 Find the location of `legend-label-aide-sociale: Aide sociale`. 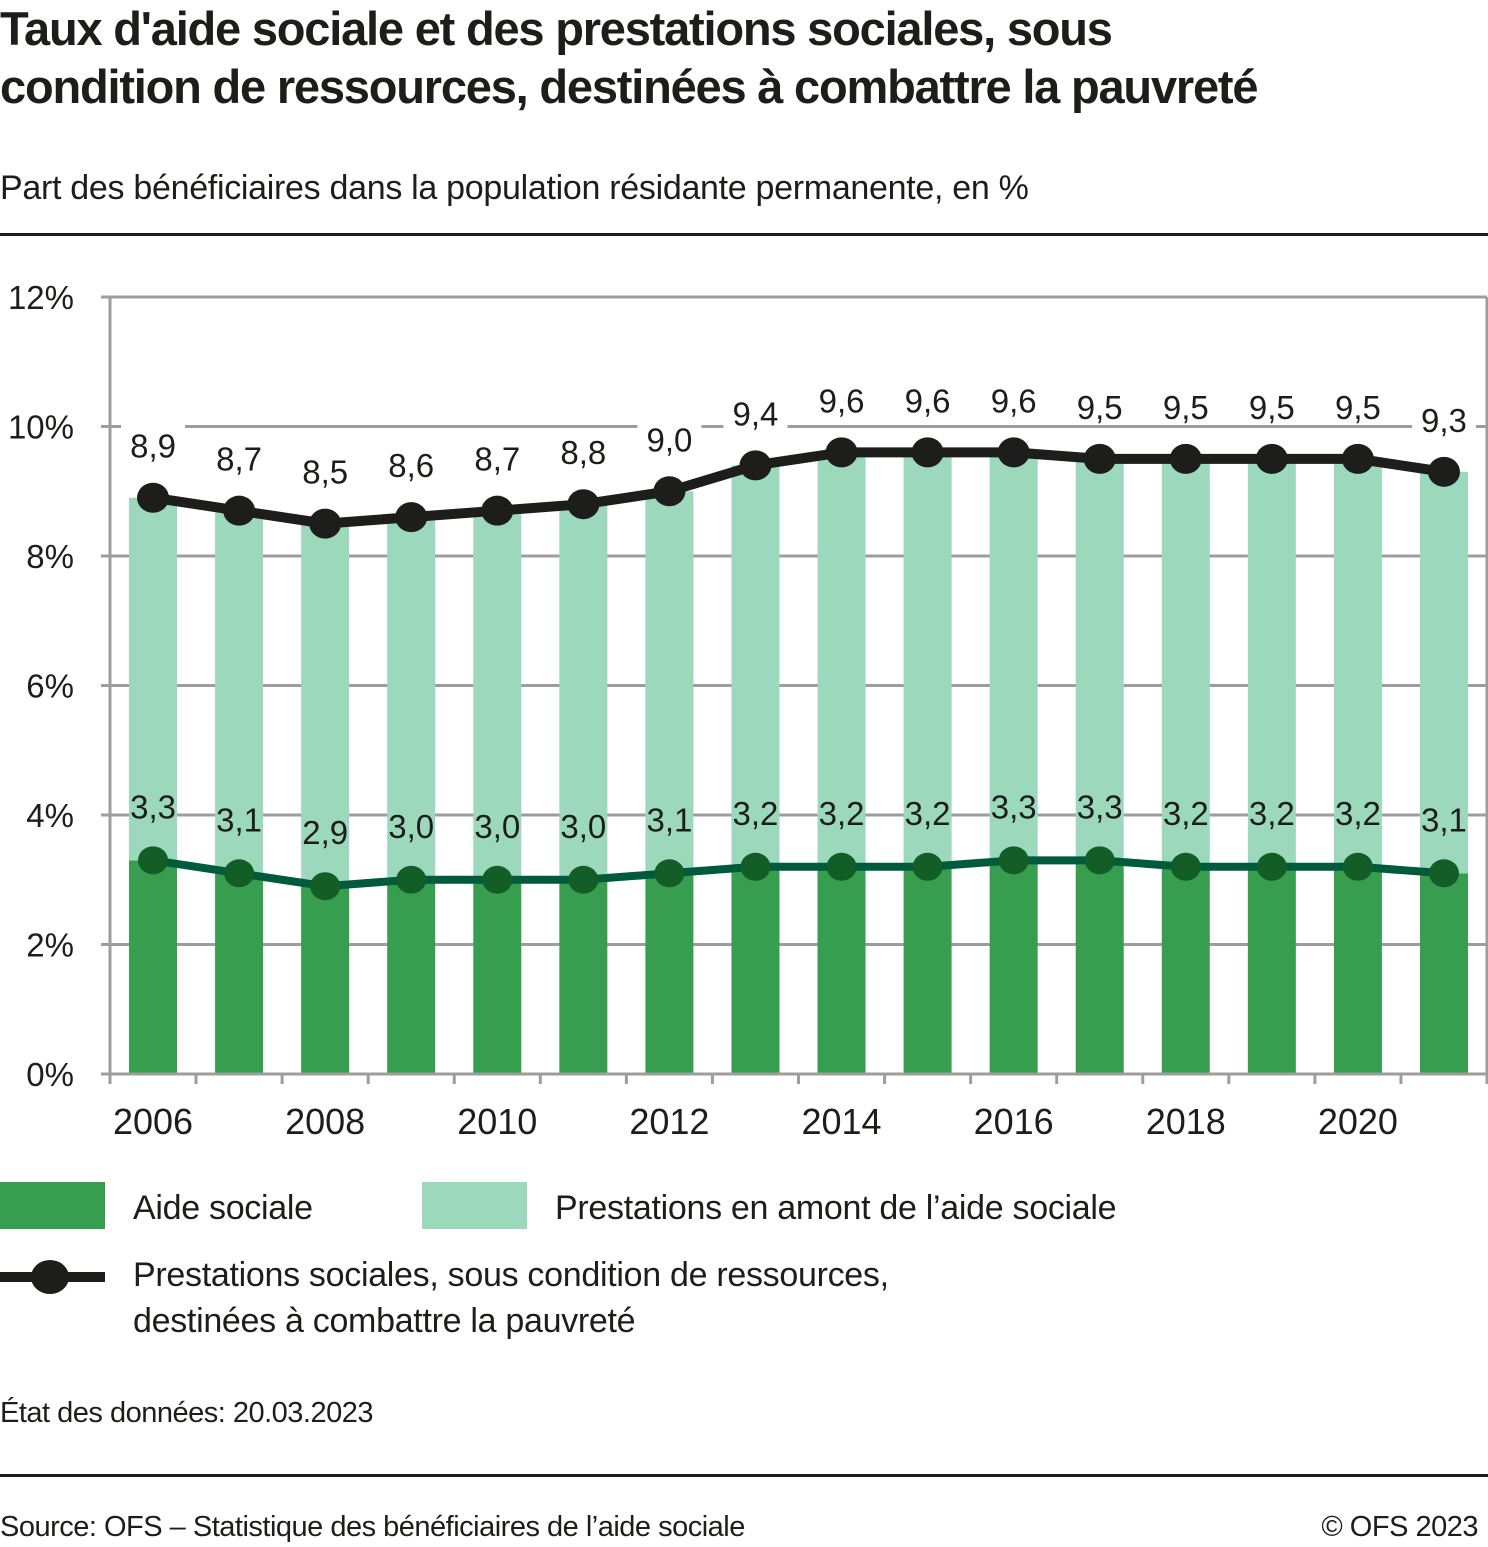

legend-label-aide-sociale: Aide sociale is located at coordinates (223, 1208).